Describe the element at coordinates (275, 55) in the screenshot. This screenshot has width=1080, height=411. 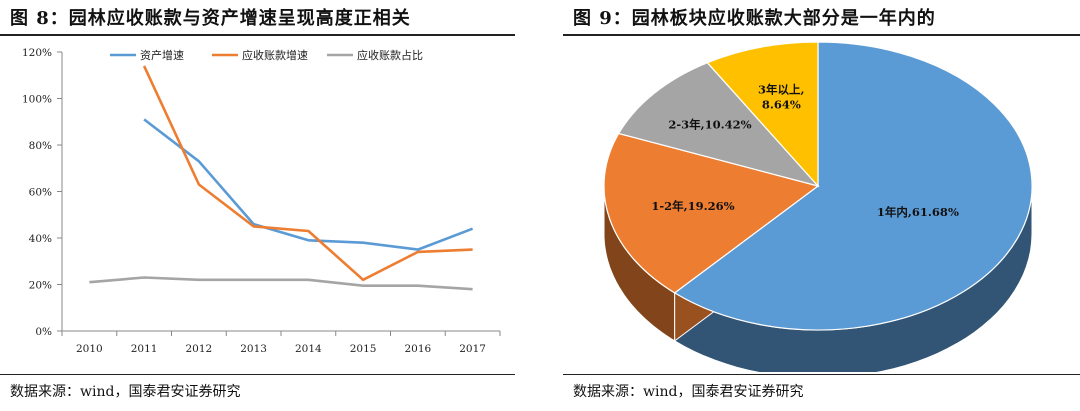
I see `legend-label: 应收账款增速` at that location.